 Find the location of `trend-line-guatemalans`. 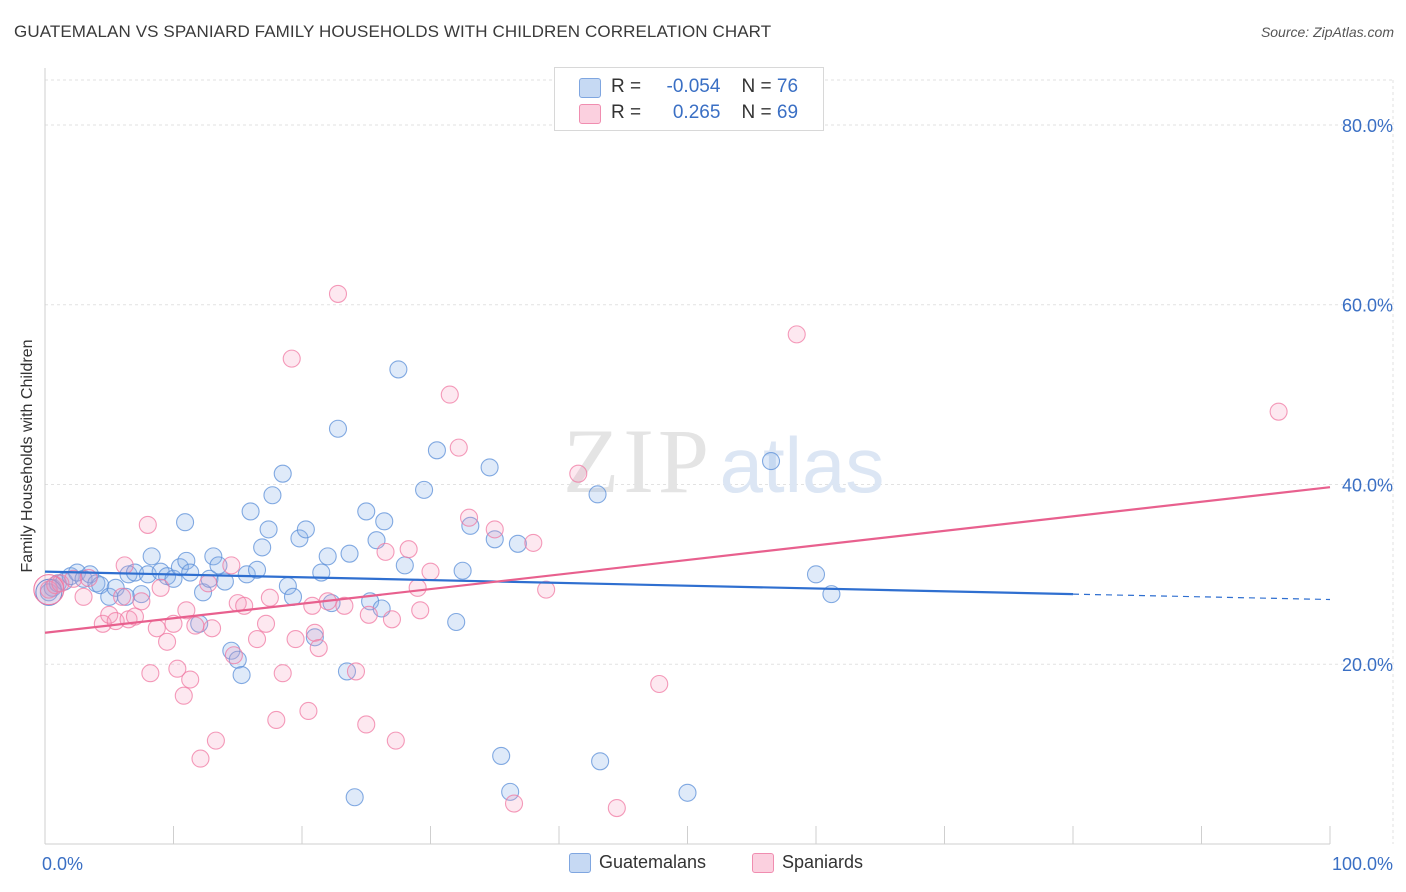

trend-line-guatemalans is located at coordinates (559, 583).